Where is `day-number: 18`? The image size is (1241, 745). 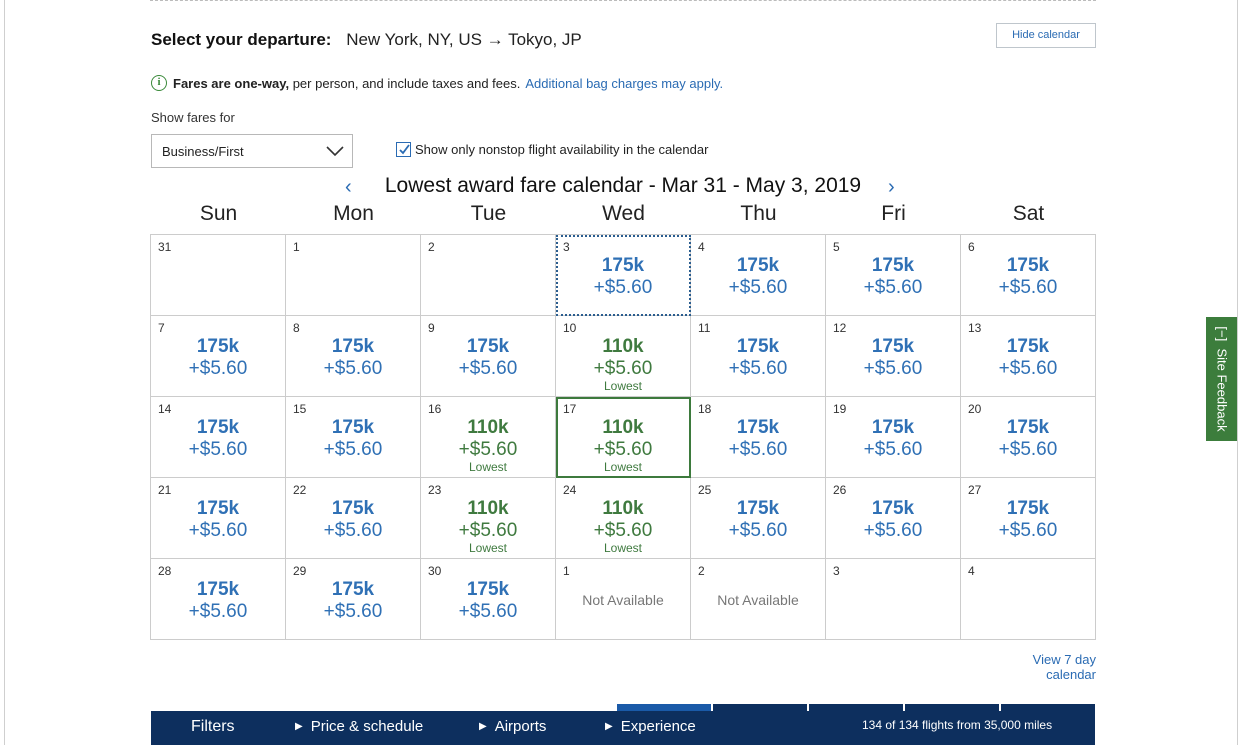
day-number: 18 is located at coordinates (705, 409).